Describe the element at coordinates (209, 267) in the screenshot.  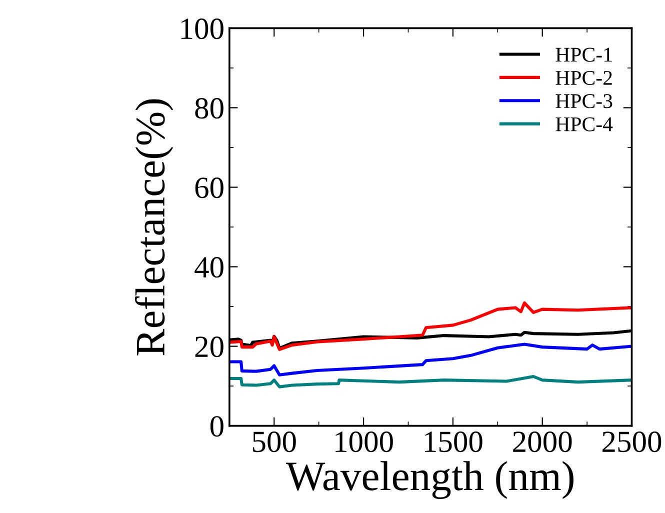
I see `y-tick-label: 40` at that location.